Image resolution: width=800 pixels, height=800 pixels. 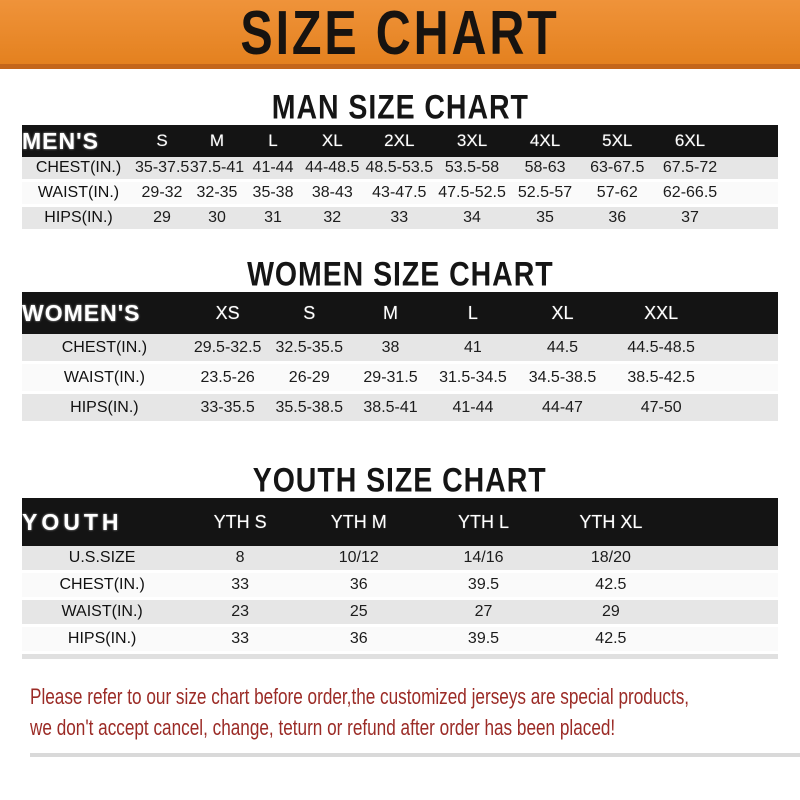 I want to click on size-value-cell: 34, so click(x=472, y=219).